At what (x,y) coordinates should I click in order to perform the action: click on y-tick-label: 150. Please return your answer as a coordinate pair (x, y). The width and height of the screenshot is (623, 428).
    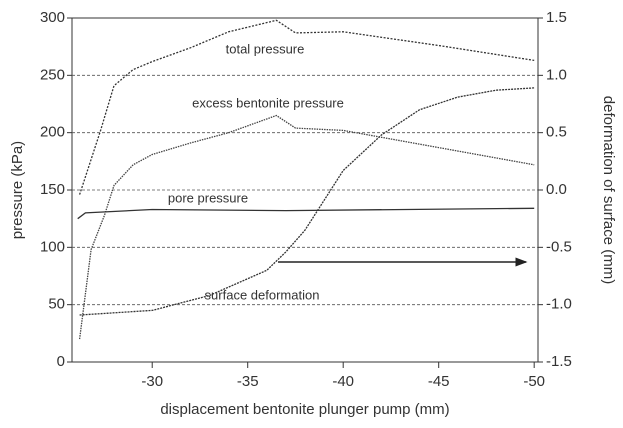
    Looking at the image, I should click on (52, 189).